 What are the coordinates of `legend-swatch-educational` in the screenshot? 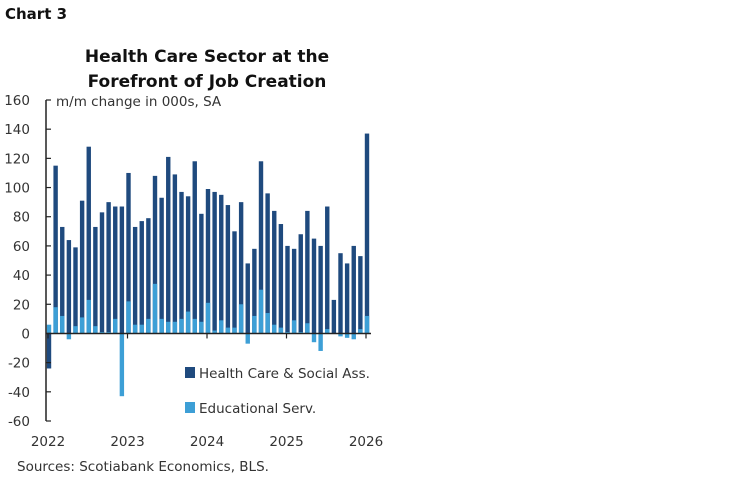 It's located at (190, 407).